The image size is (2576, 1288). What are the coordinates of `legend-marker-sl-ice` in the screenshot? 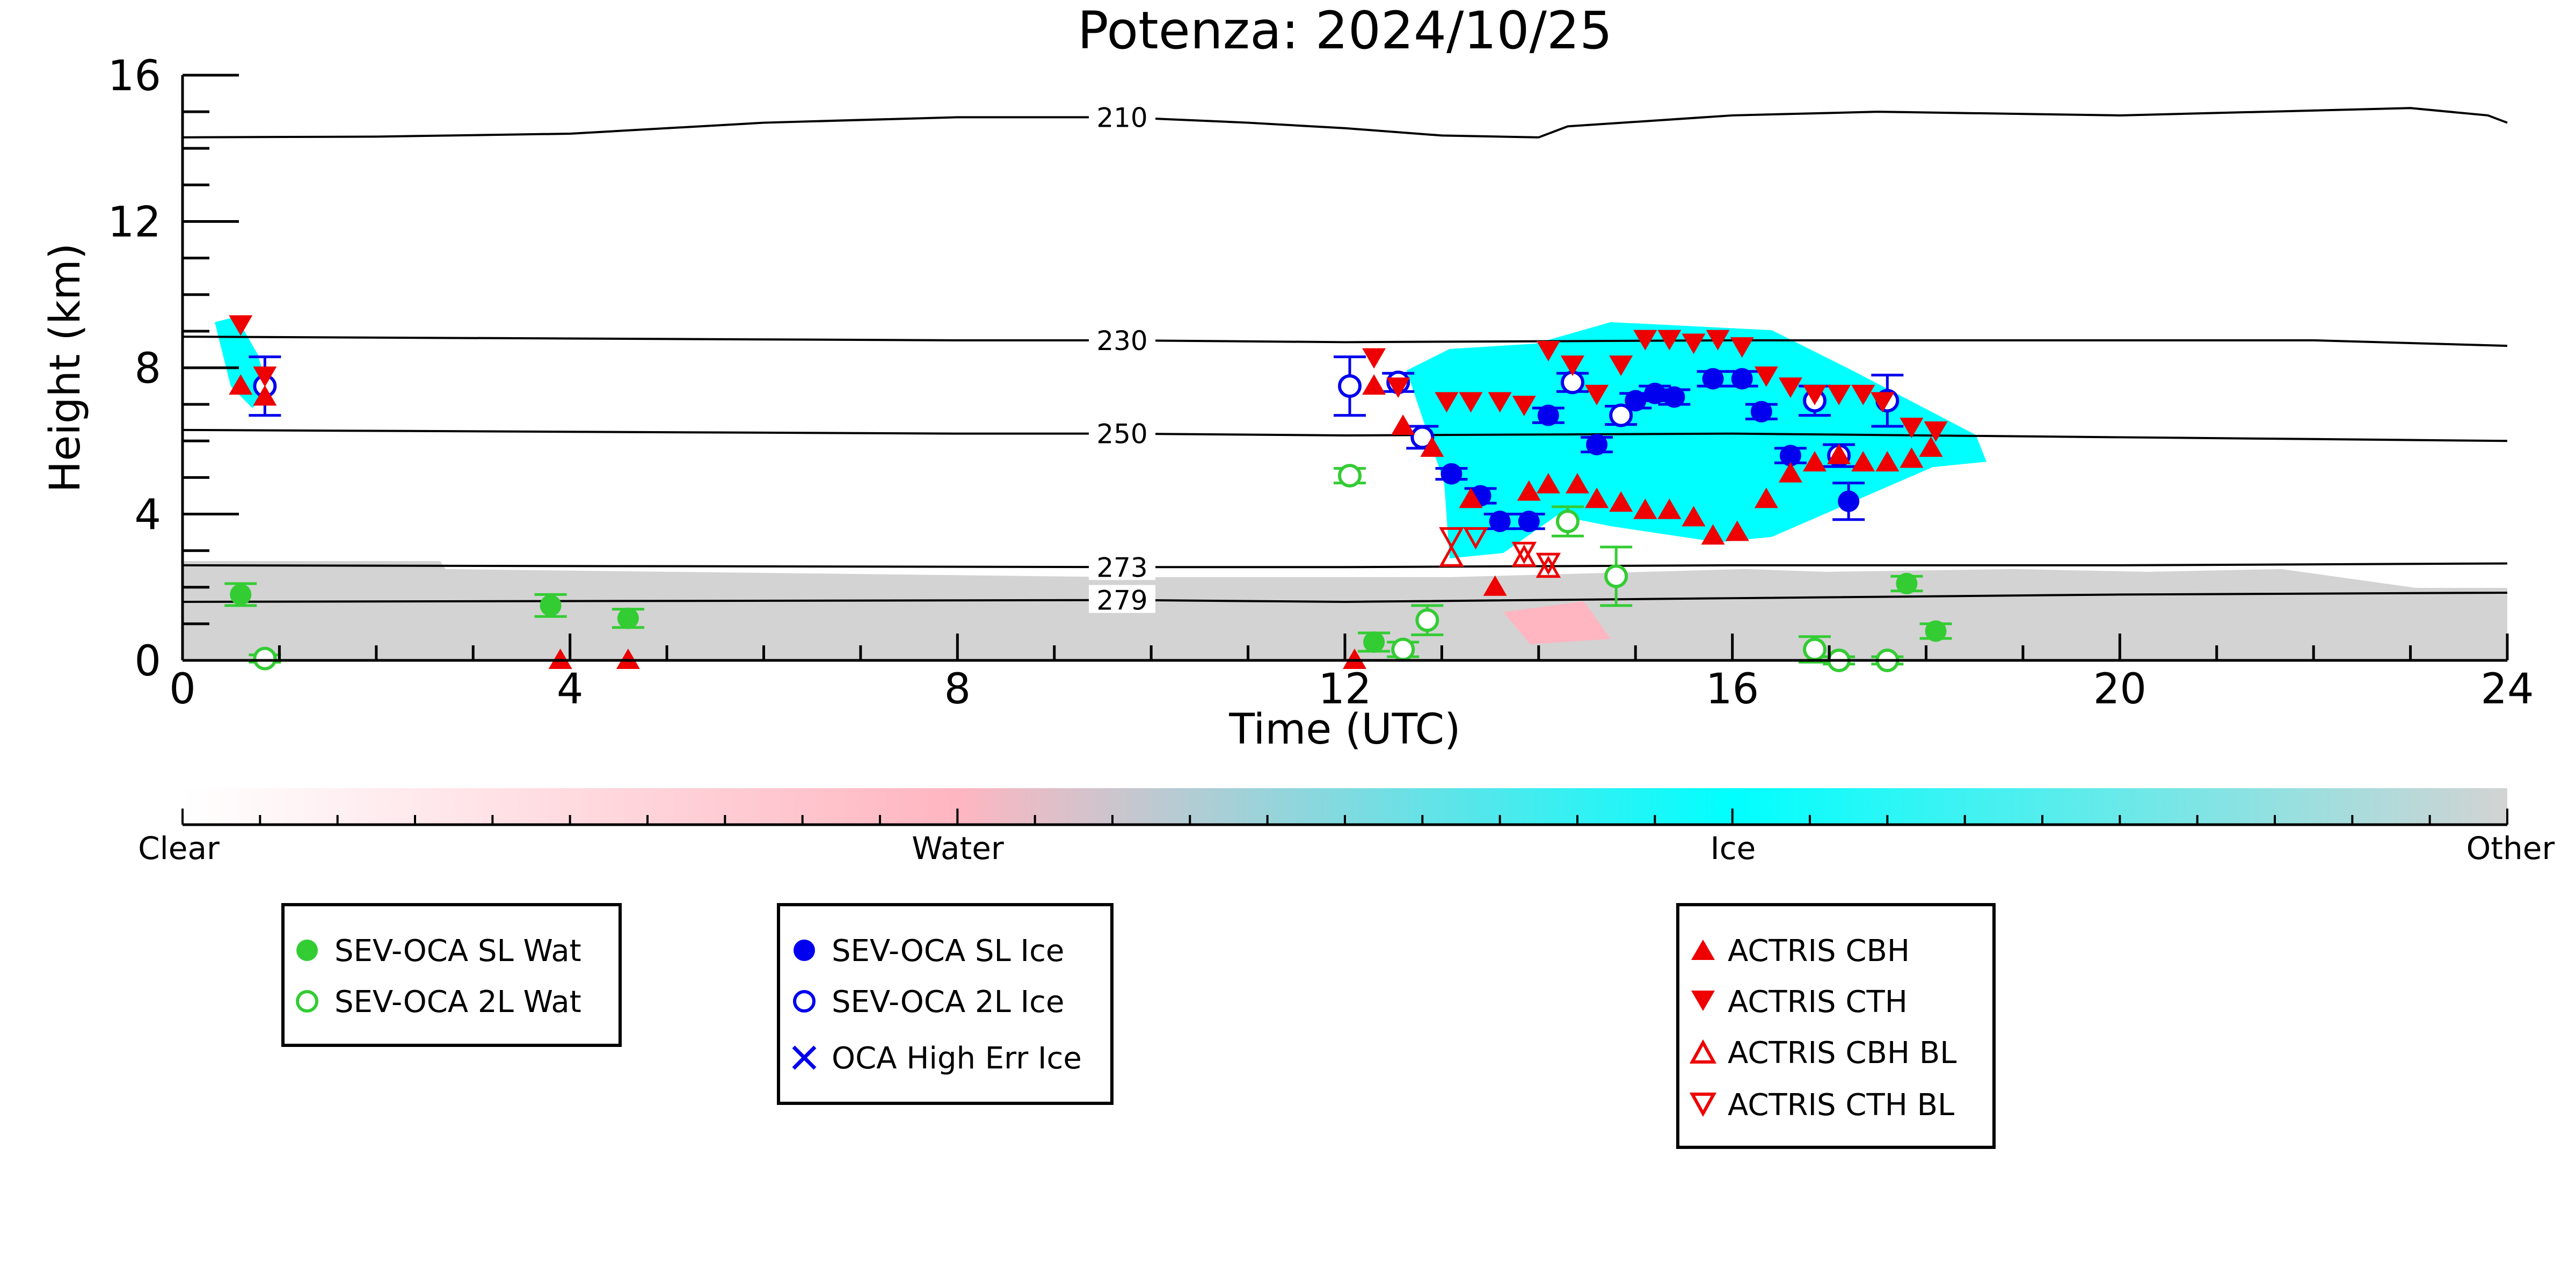 It's located at (804, 950).